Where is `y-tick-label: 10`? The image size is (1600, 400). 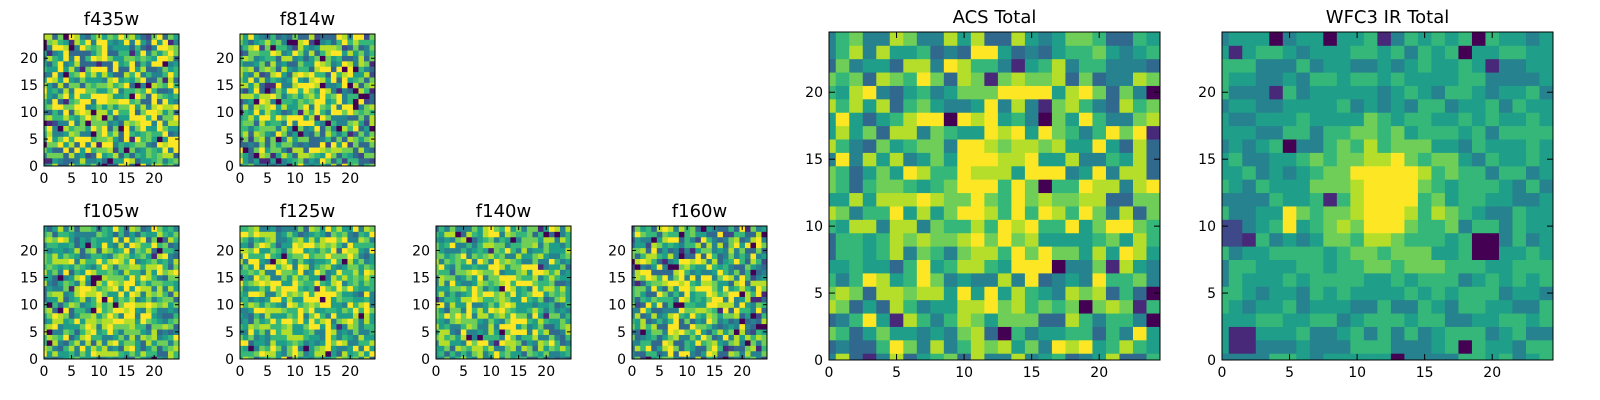
y-tick-label: 10 is located at coordinates (617, 306).